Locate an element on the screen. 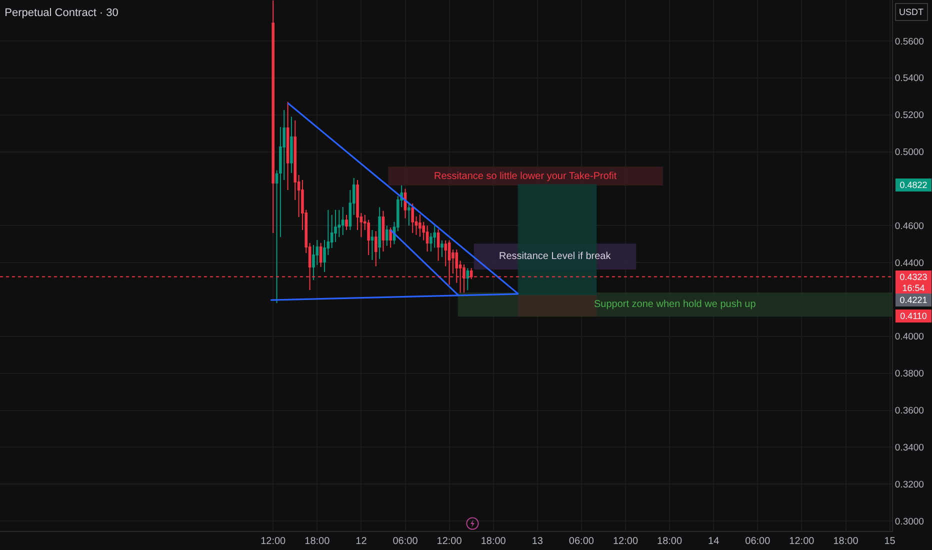  text: 0.4110 is located at coordinates (913, 316).